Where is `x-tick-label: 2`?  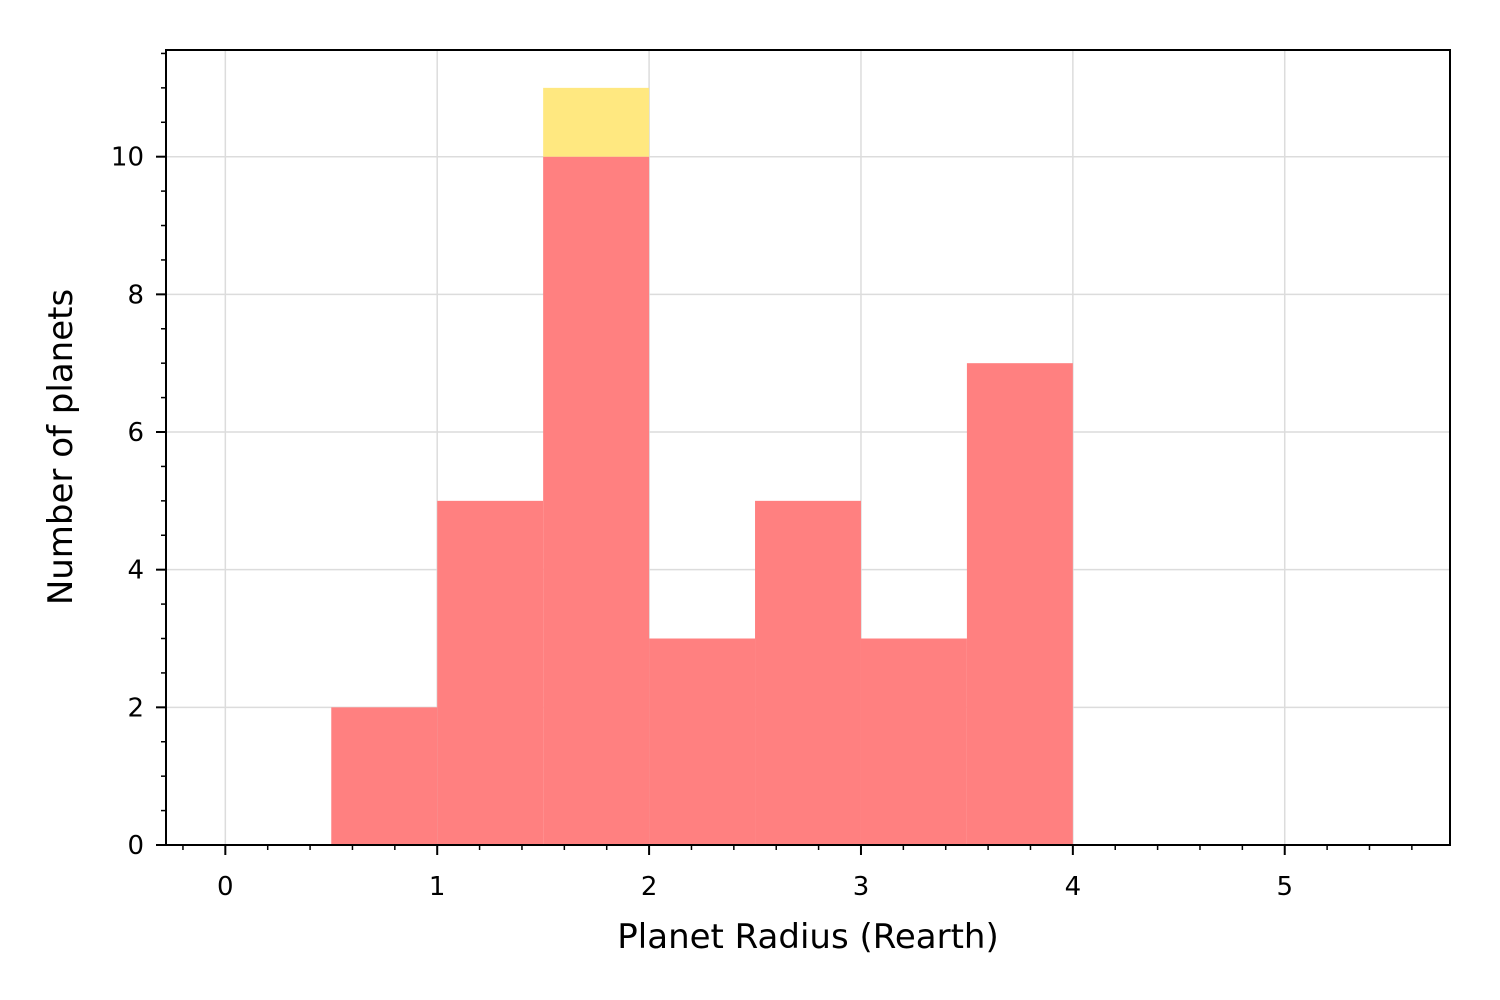 x-tick-label: 2 is located at coordinates (649, 887).